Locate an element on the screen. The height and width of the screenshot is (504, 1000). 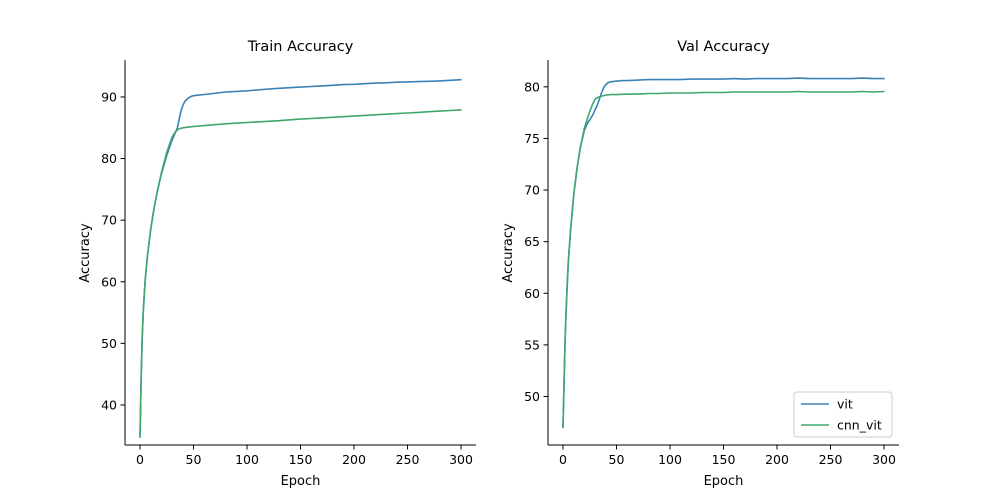
y-tick-label: 40 is located at coordinates (109, 404).